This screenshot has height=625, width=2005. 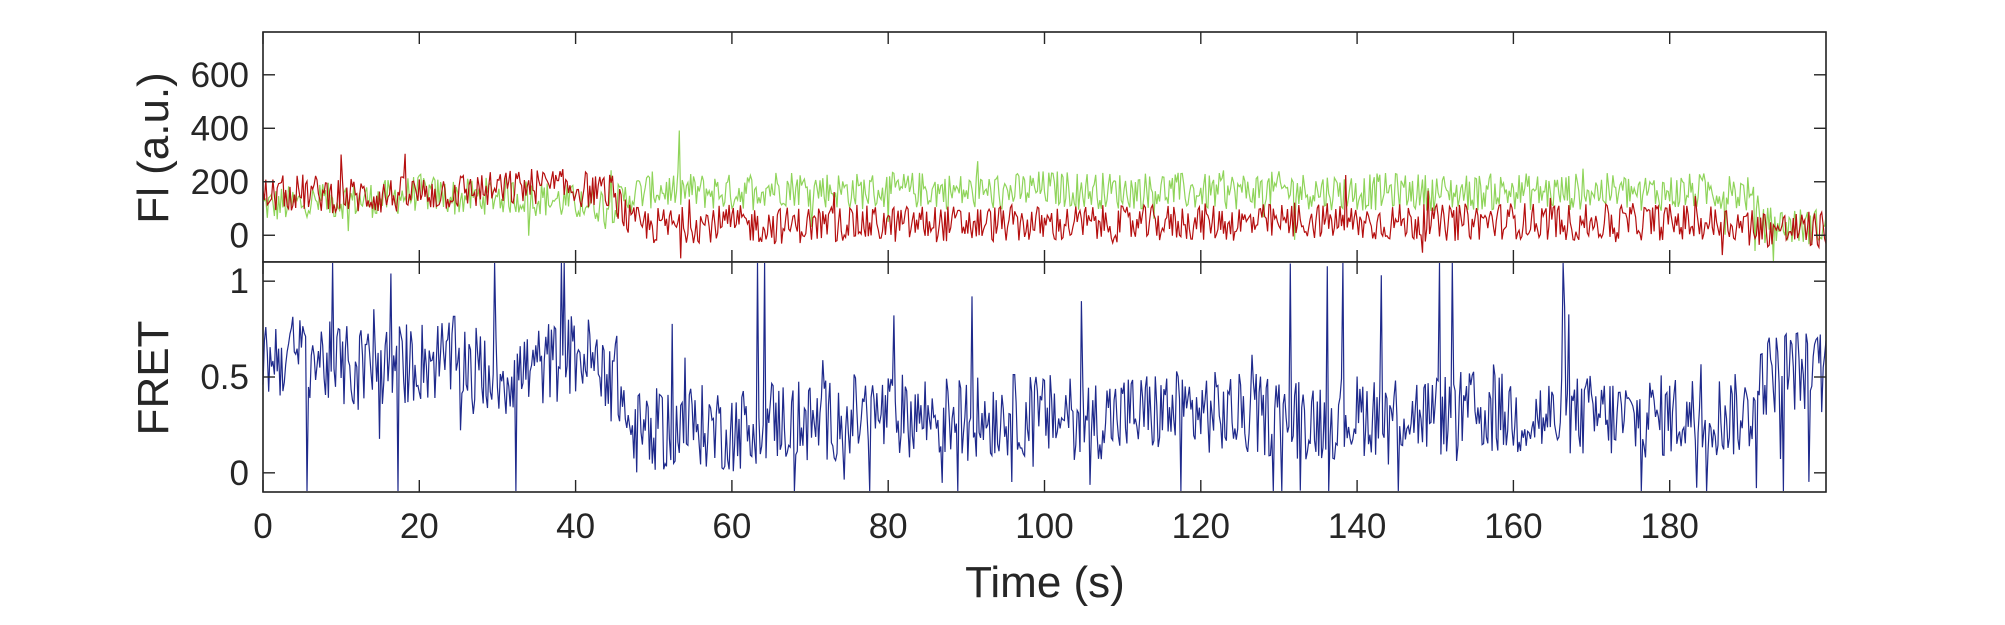 I want to click on x-tick-label: 40, so click(x=575, y=526).